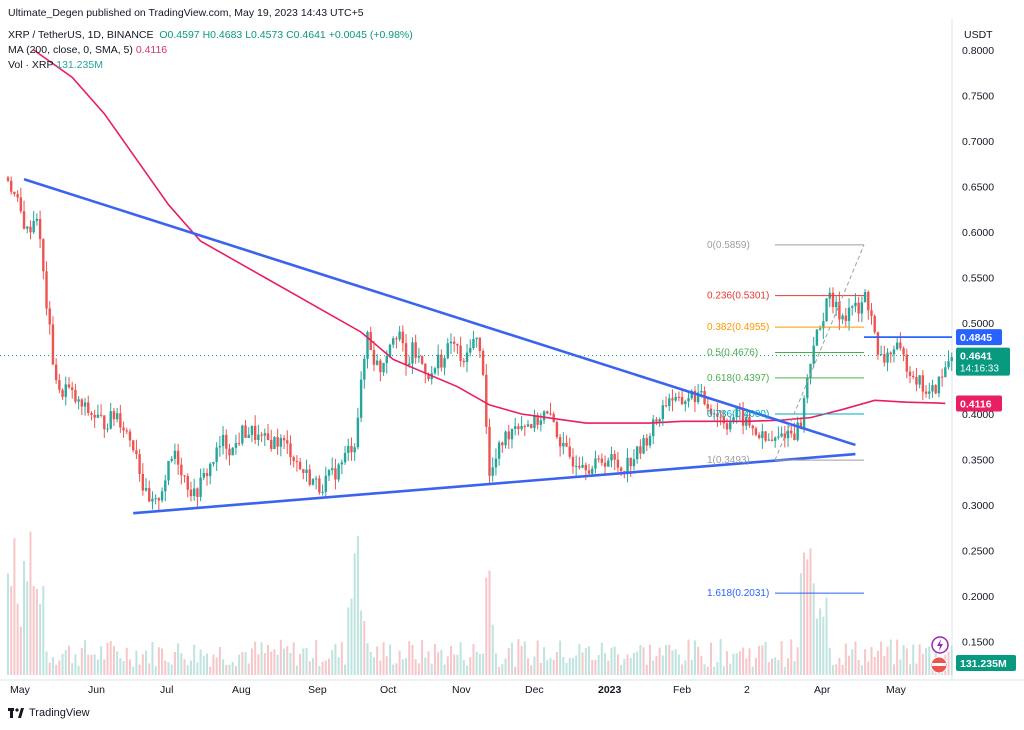 Image resolution: width=1024 pixels, height=730 pixels. I want to click on volume-indicator-label: Vol · XRP, so click(31, 65).